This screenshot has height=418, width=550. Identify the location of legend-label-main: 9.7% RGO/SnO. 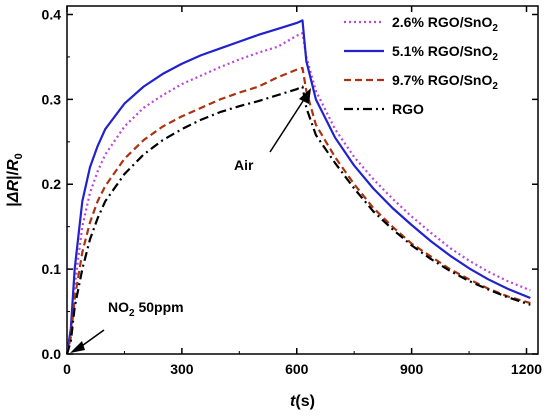
(442, 80).